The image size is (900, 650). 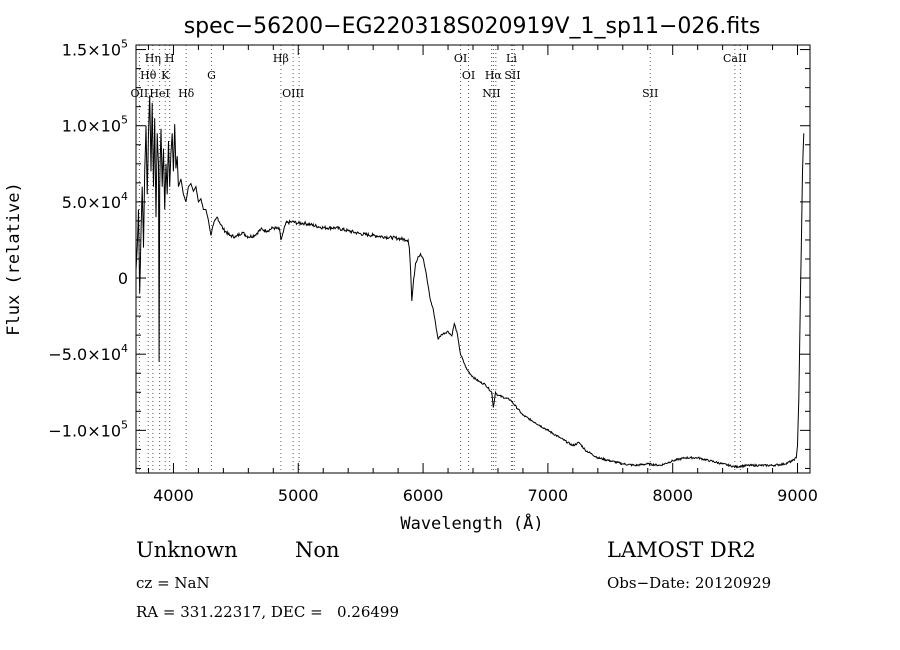 What do you see at coordinates (95, 125) in the screenshot?
I see `y-tick-label: 1.0×10⁵` at bounding box center [95, 125].